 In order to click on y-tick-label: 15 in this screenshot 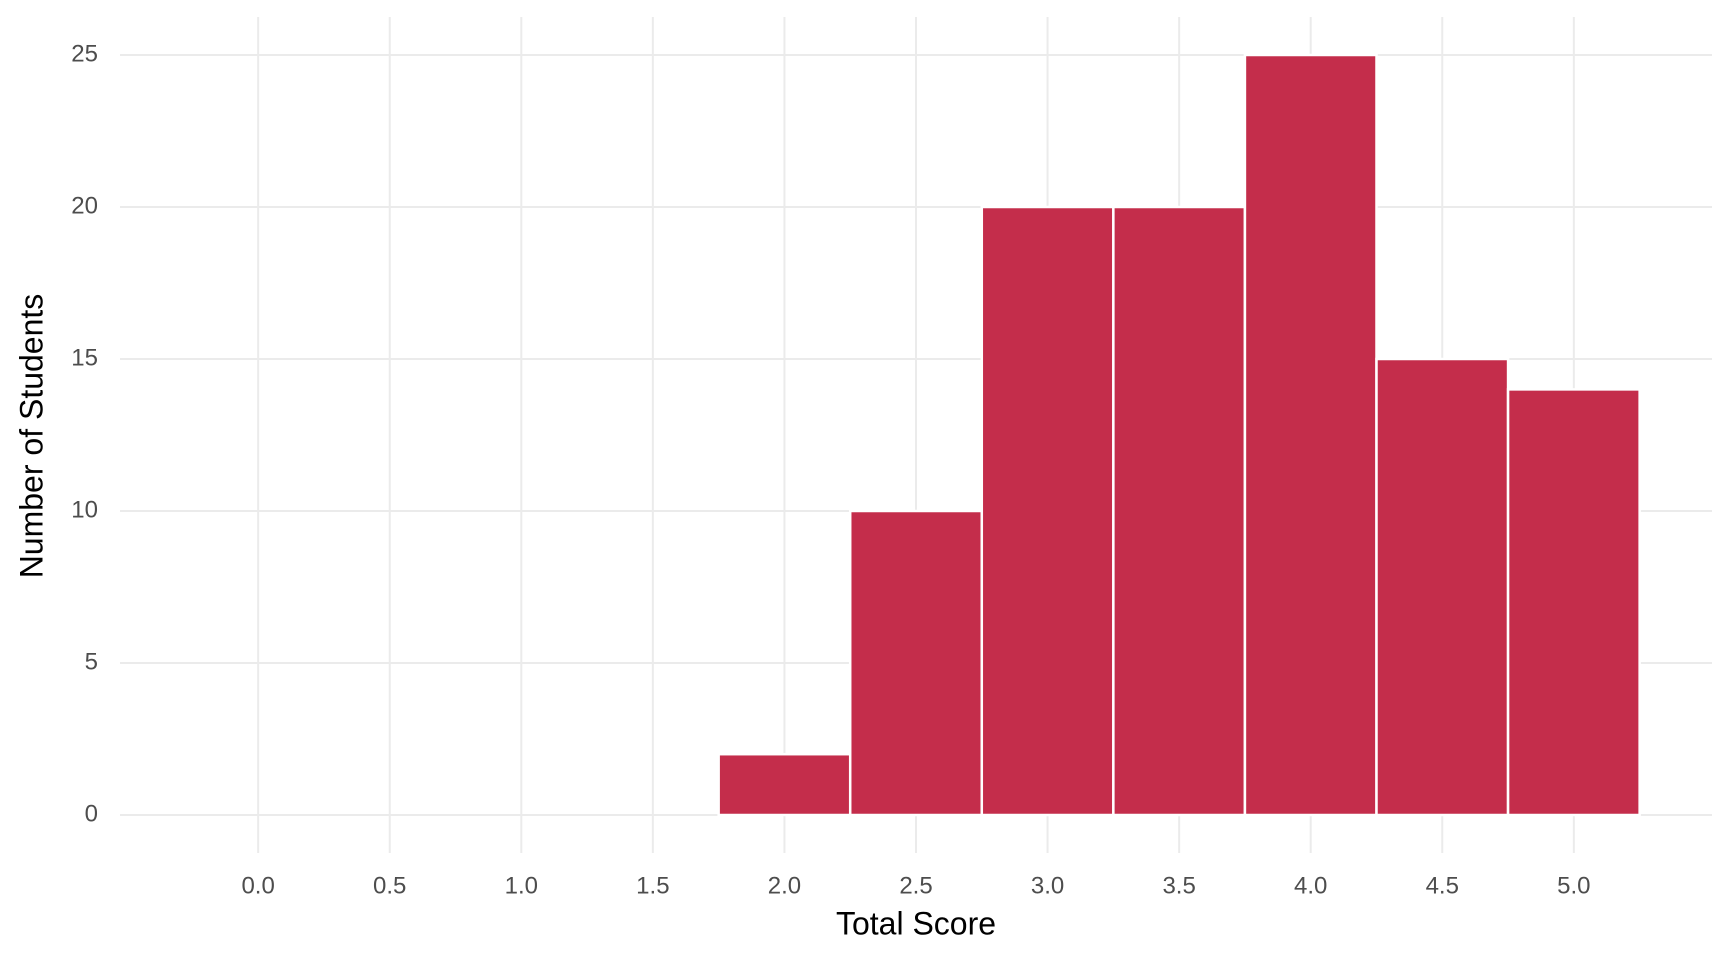, I will do `click(84, 357)`.